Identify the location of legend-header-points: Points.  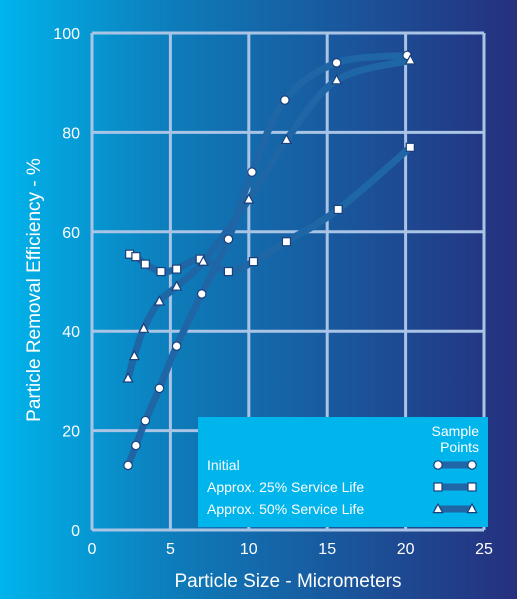
(459, 447).